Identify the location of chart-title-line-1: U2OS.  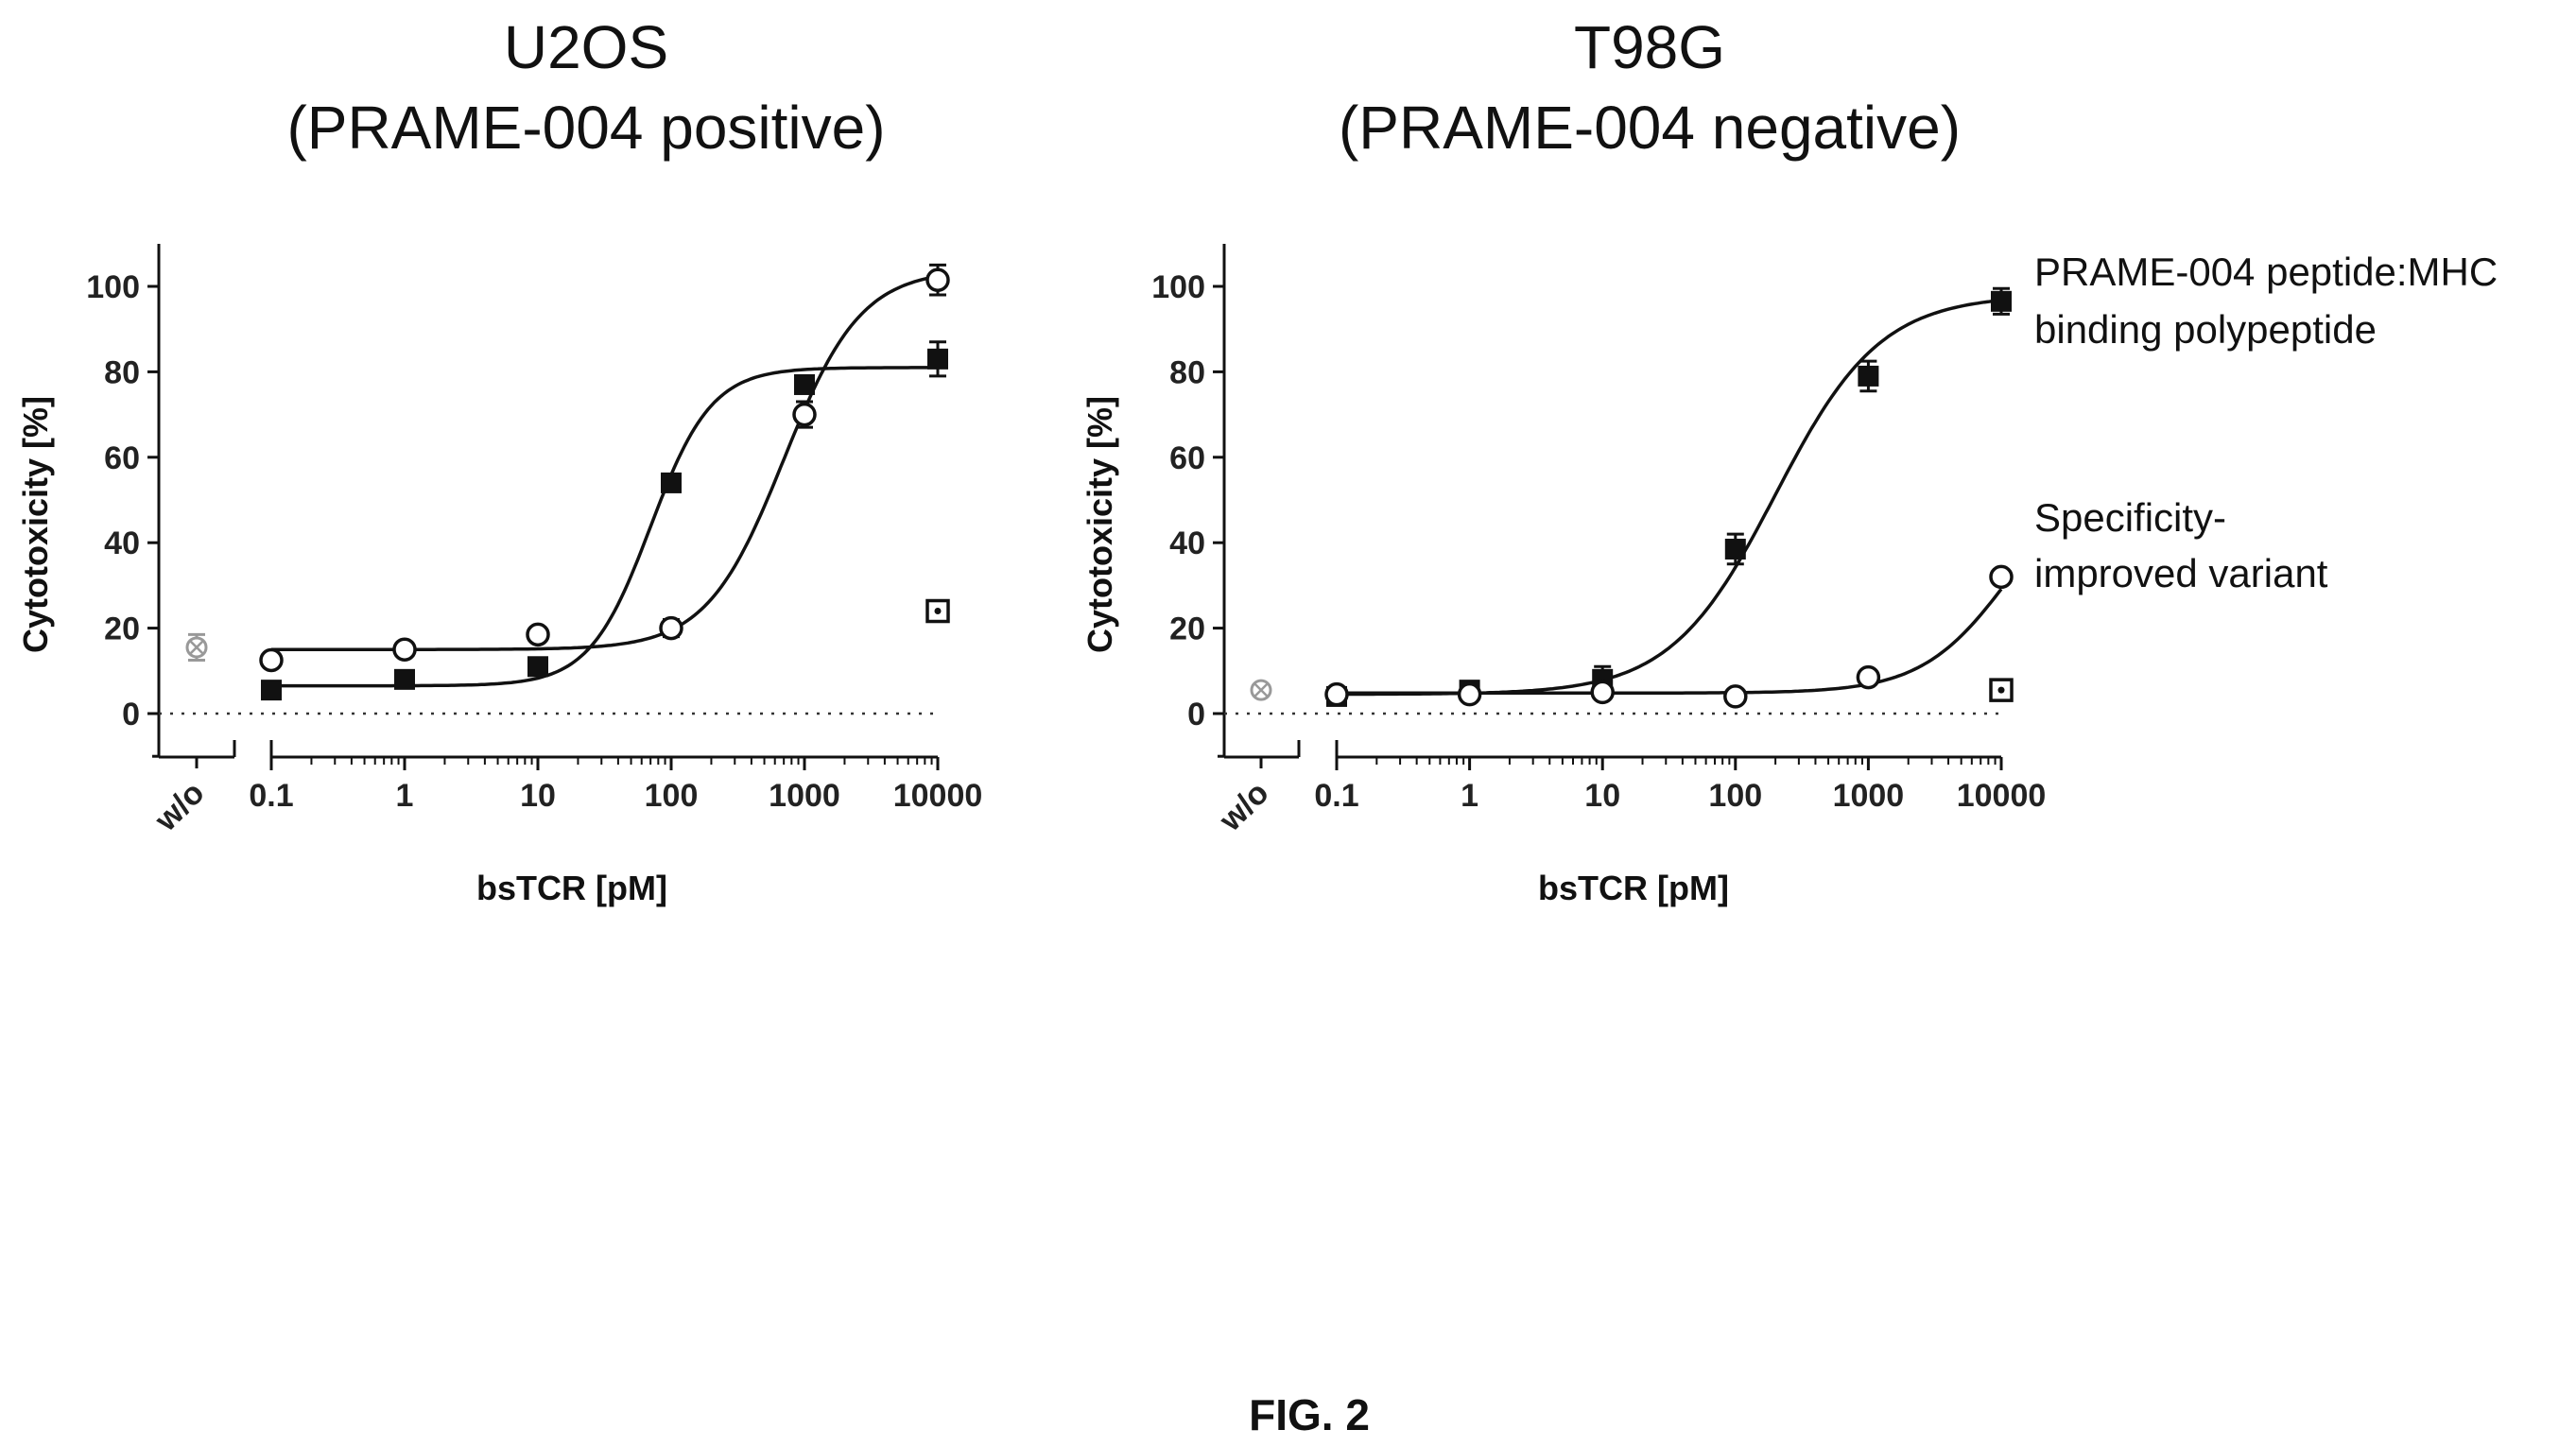
(586, 47).